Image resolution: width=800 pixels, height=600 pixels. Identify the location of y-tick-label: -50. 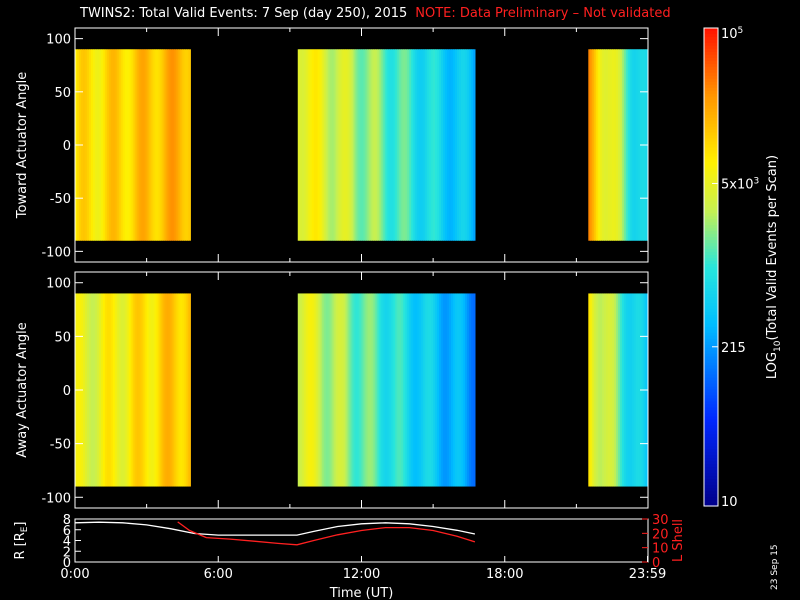
(60, 199).